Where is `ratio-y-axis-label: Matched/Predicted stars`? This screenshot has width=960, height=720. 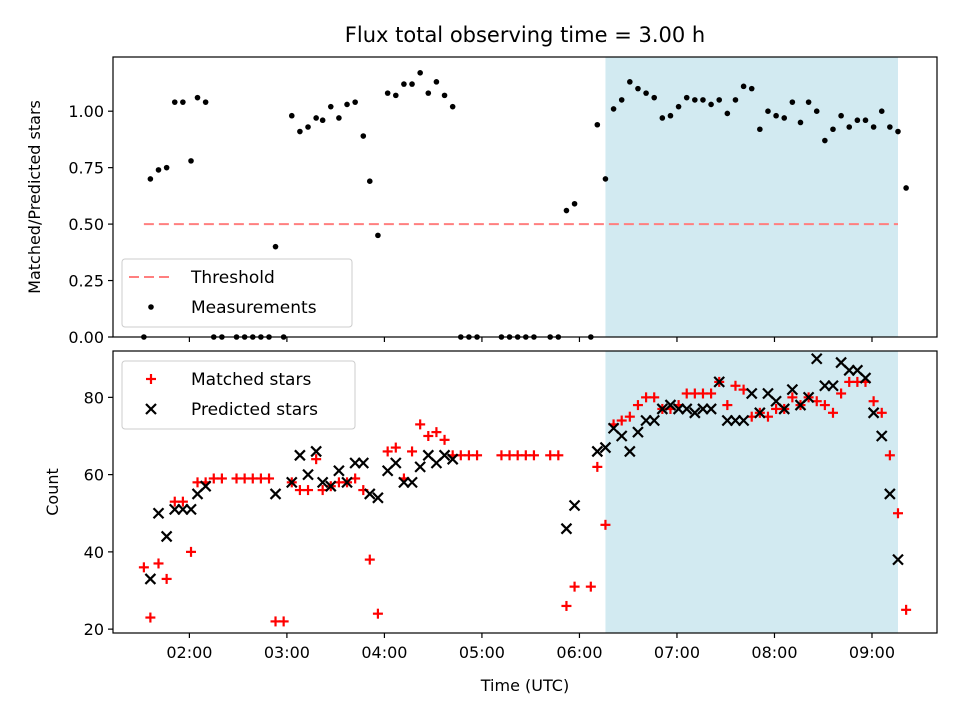
ratio-y-axis-label: Matched/Predicted stars is located at coordinates (34, 197).